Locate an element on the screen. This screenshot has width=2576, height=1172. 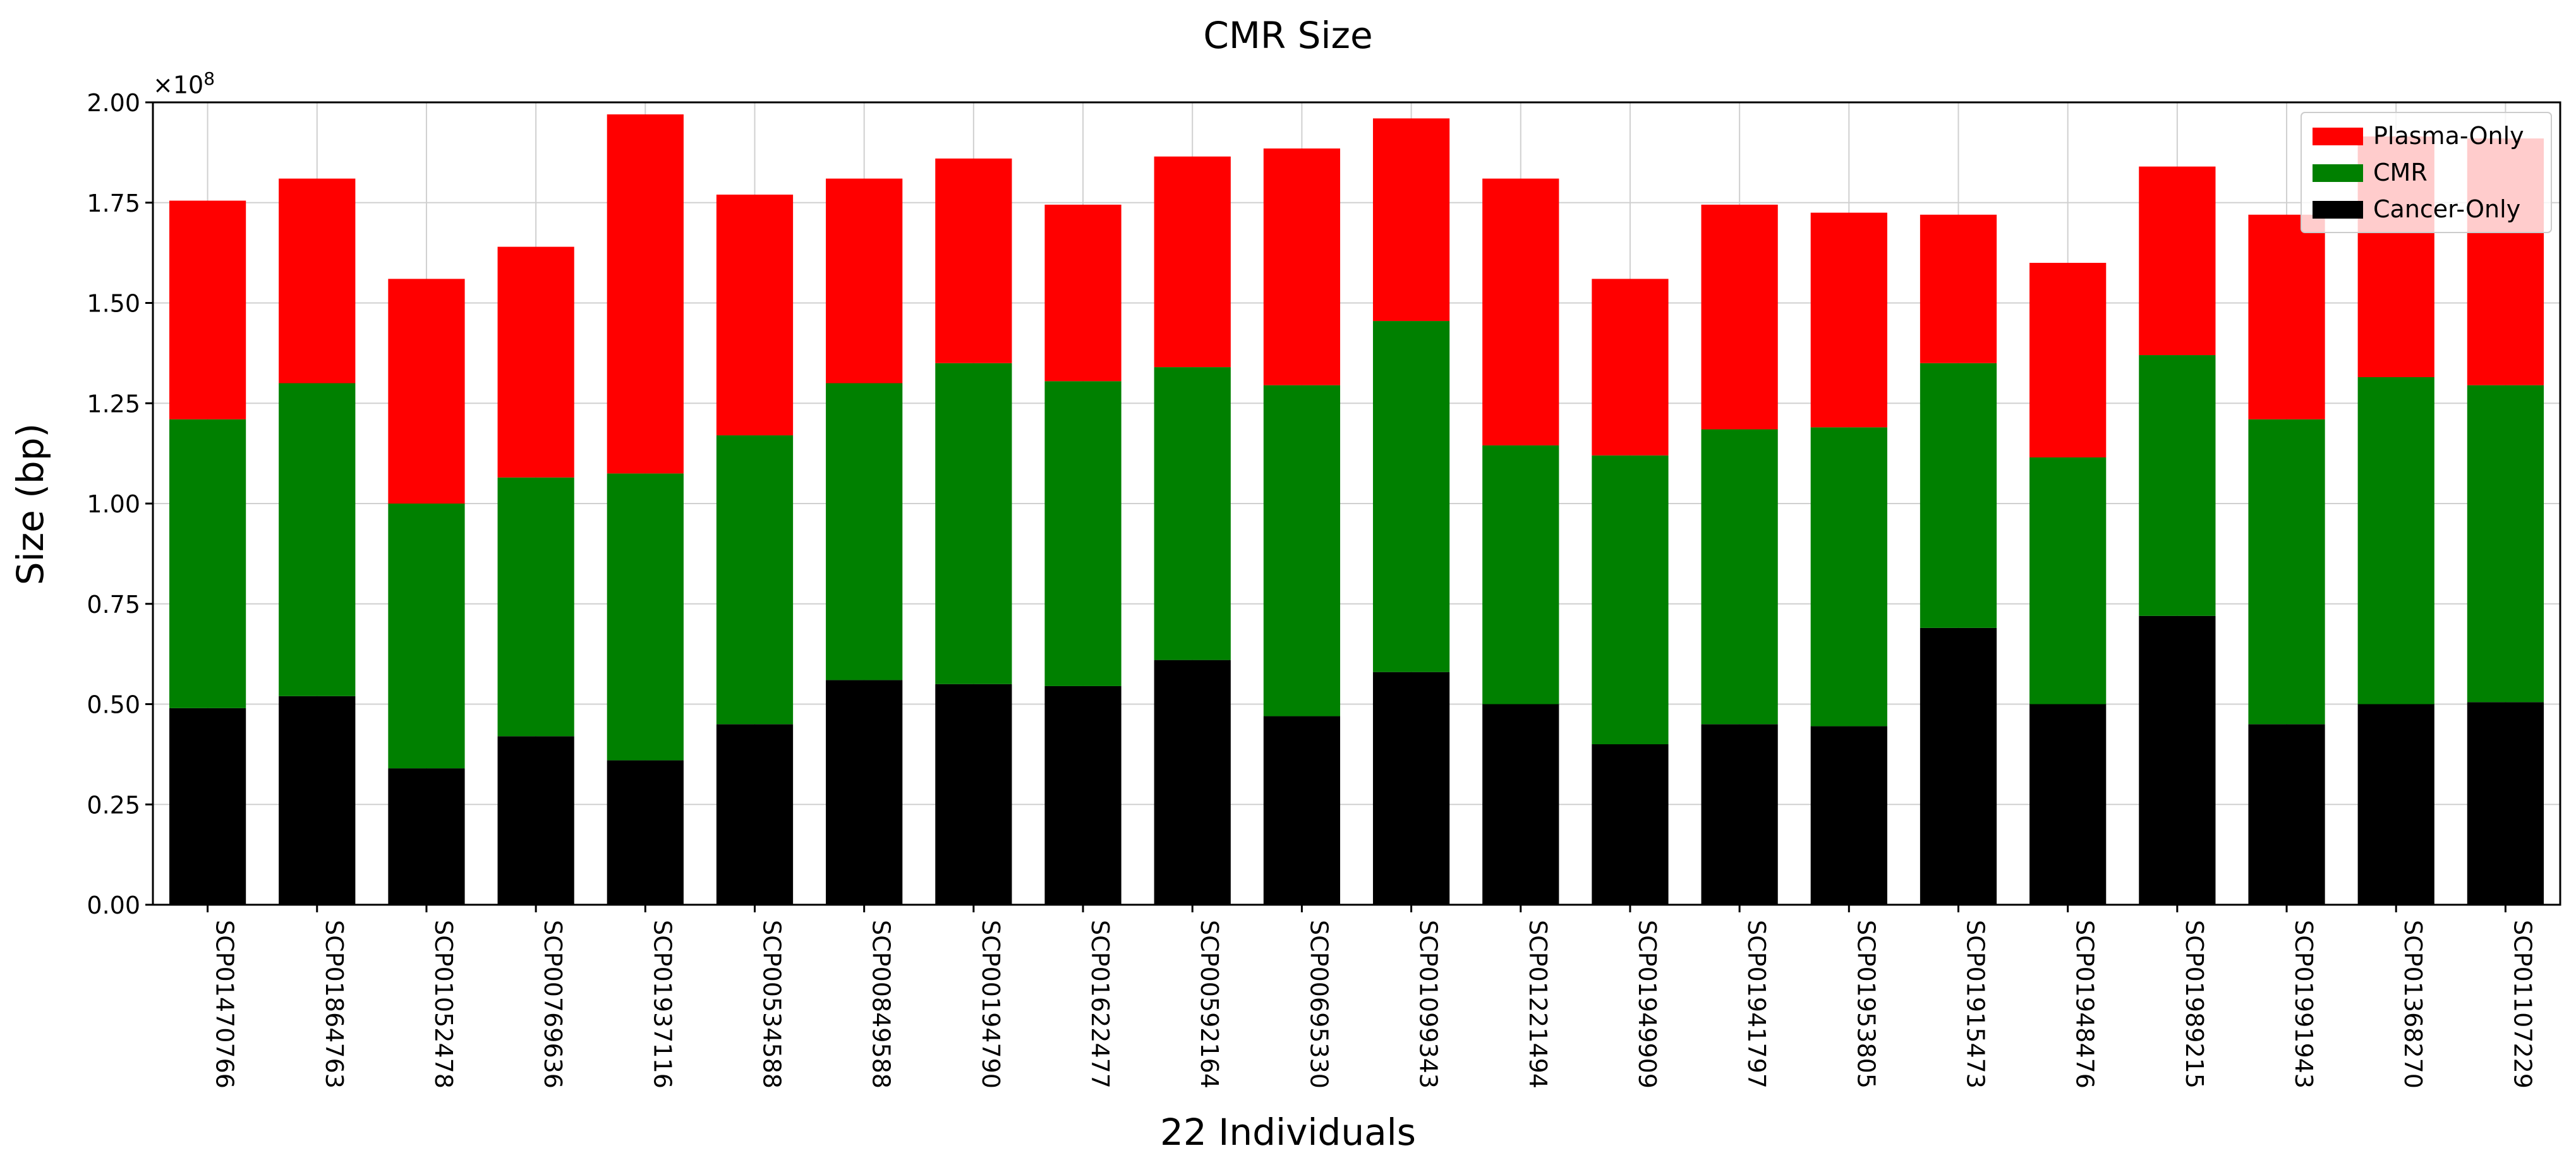
x-axis-label: 22 Individuals is located at coordinates (1288, 1132).